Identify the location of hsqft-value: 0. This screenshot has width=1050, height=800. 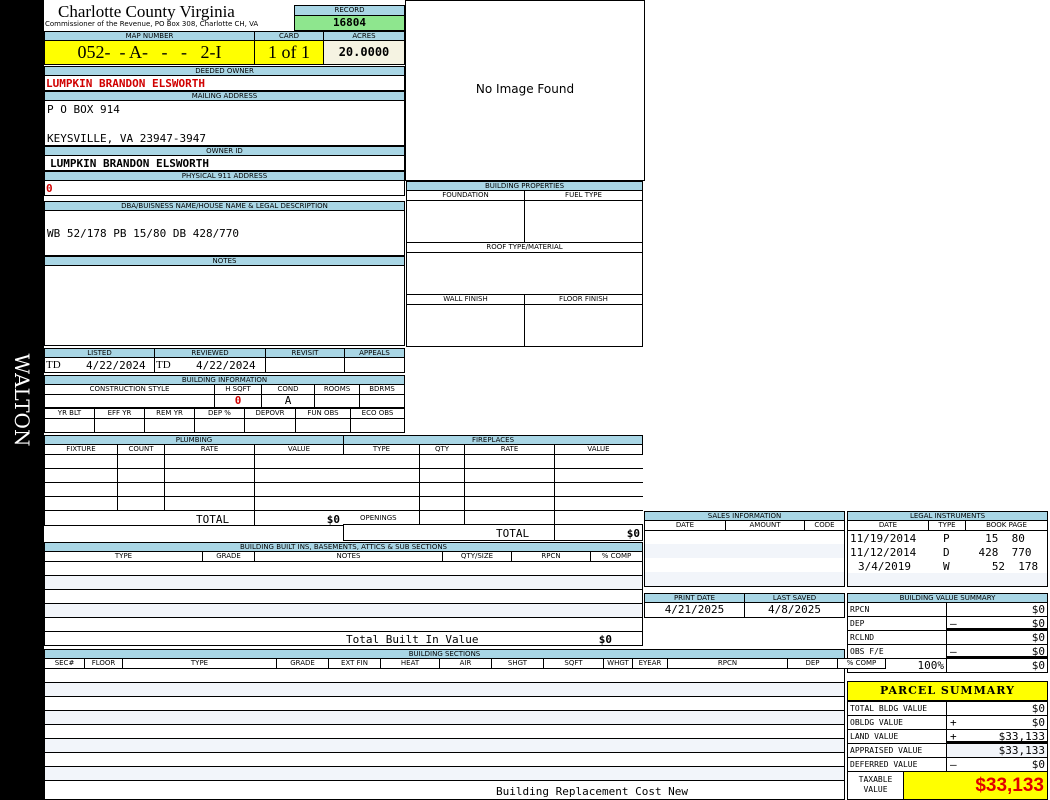
(238, 401).